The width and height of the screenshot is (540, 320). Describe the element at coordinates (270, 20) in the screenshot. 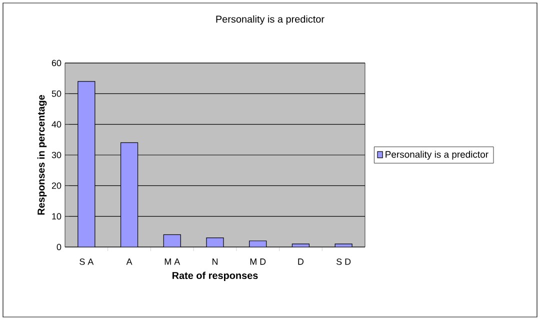

I see `chart-title: Personality is a predictor` at that location.